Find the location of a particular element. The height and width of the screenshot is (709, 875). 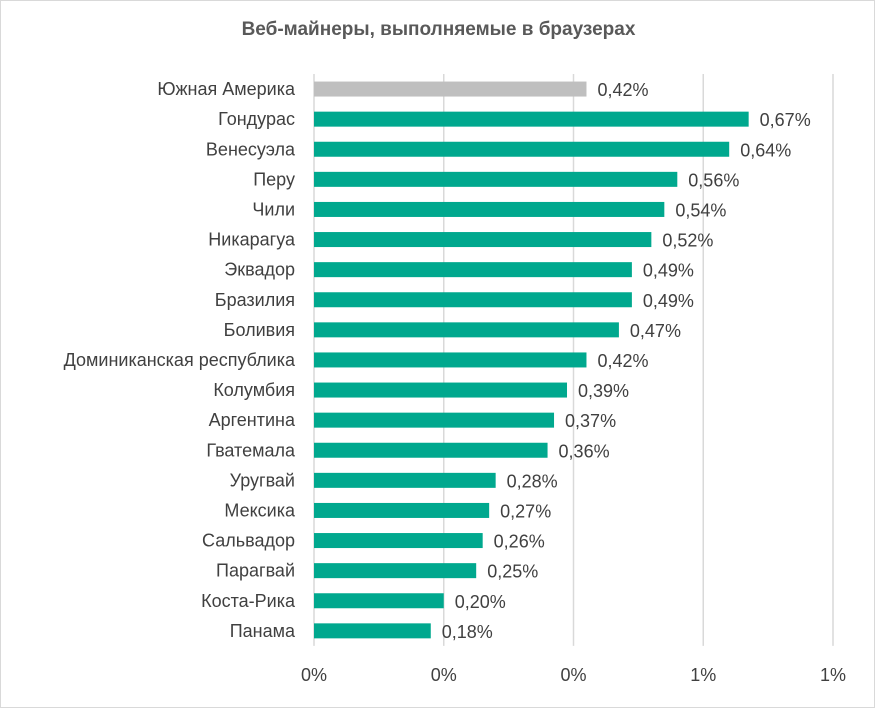

category-label: Колумбия is located at coordinates (254, 390).